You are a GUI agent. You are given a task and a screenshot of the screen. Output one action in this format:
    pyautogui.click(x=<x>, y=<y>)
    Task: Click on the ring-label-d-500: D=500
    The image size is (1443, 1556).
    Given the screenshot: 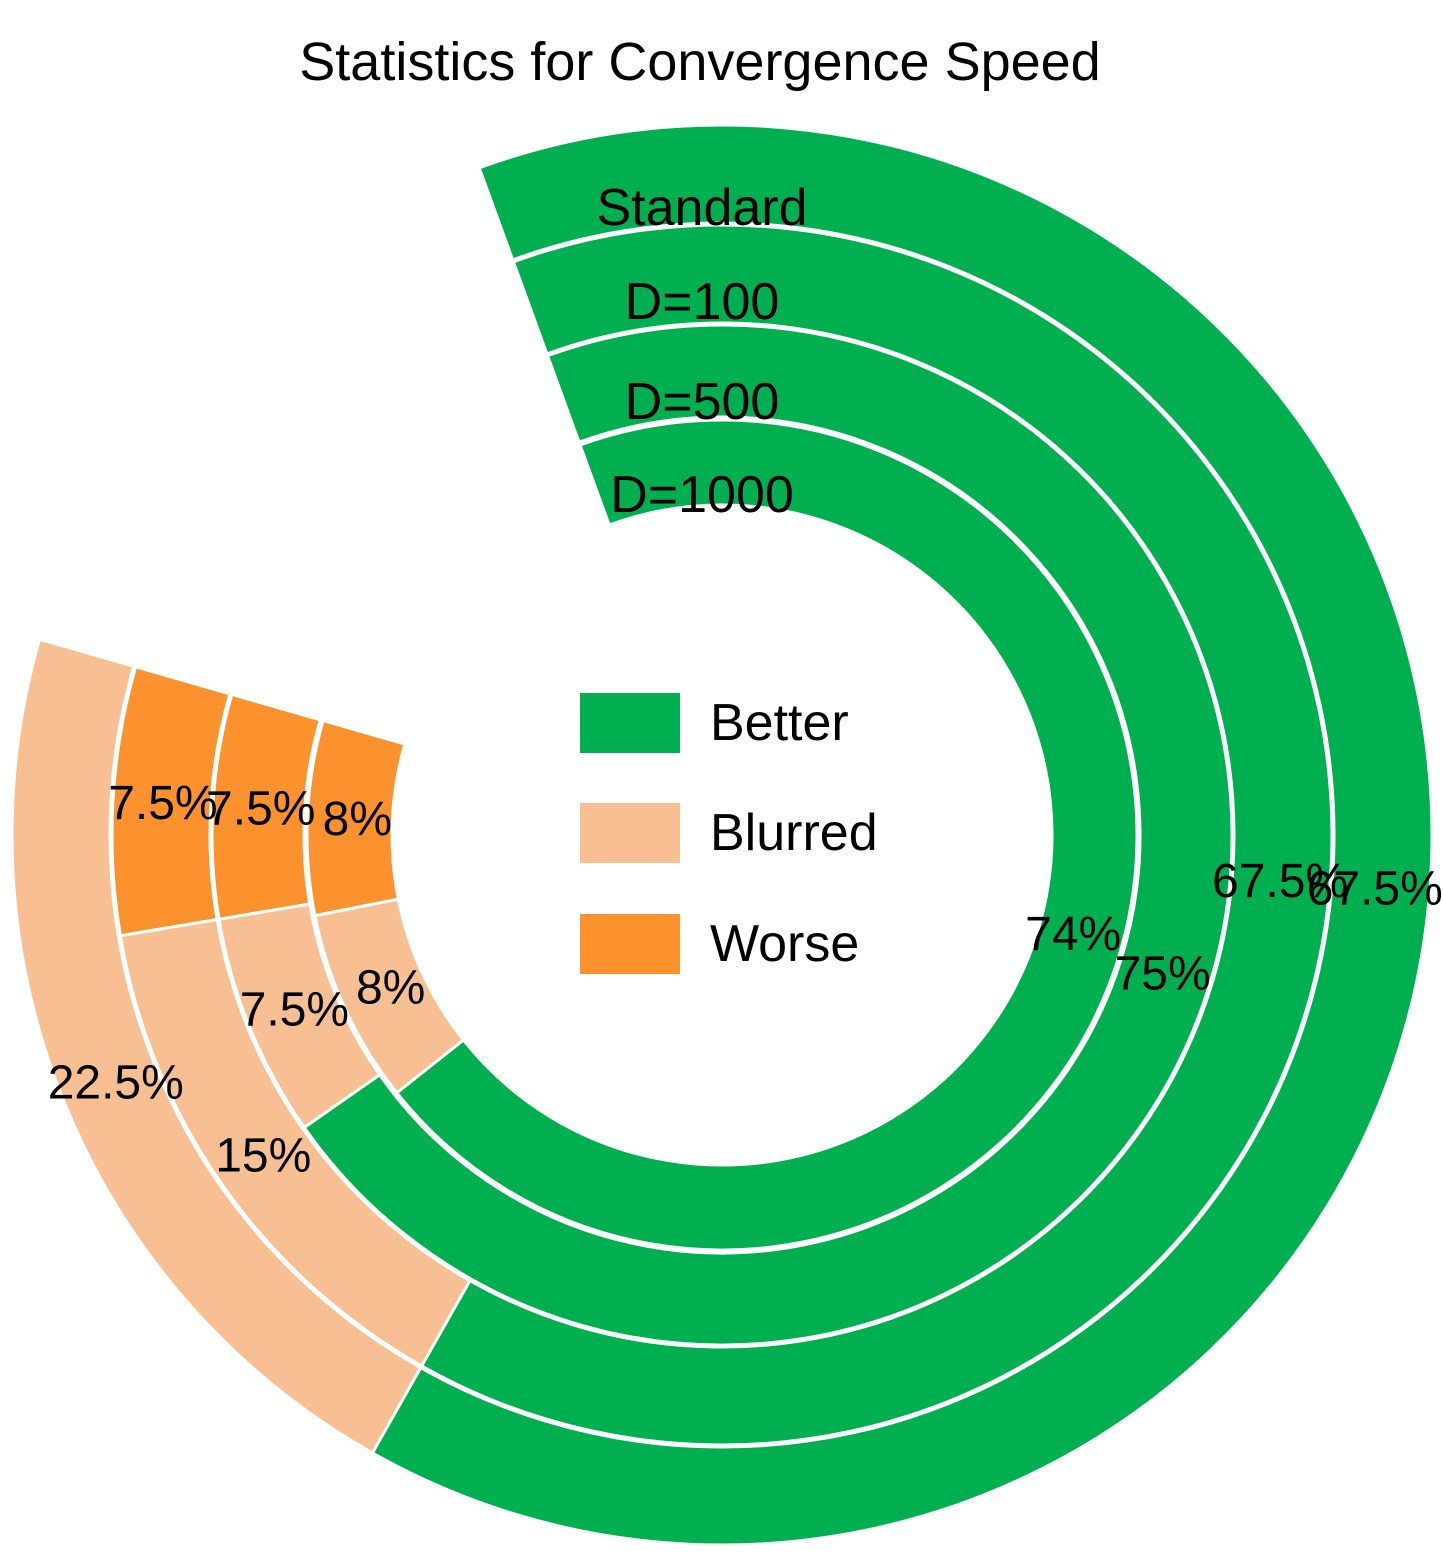 What is the action you would take?
    pyautogui.click(x=702, y=402)
    